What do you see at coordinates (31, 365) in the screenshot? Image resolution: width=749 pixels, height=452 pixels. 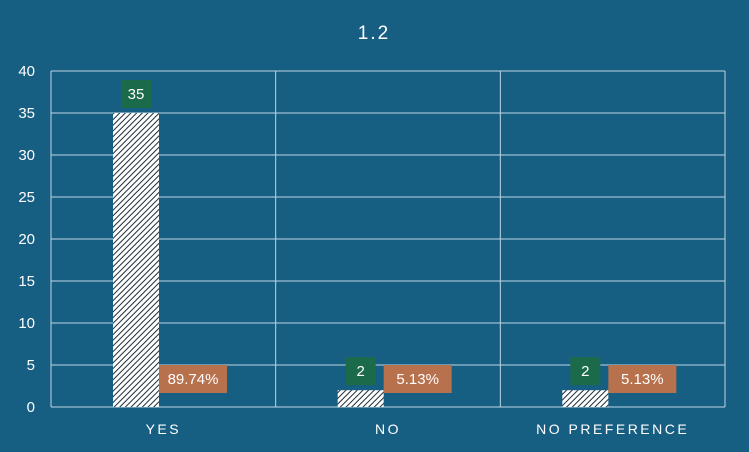 I see `y-tick-label: 5` at bounding box center [31, 365].